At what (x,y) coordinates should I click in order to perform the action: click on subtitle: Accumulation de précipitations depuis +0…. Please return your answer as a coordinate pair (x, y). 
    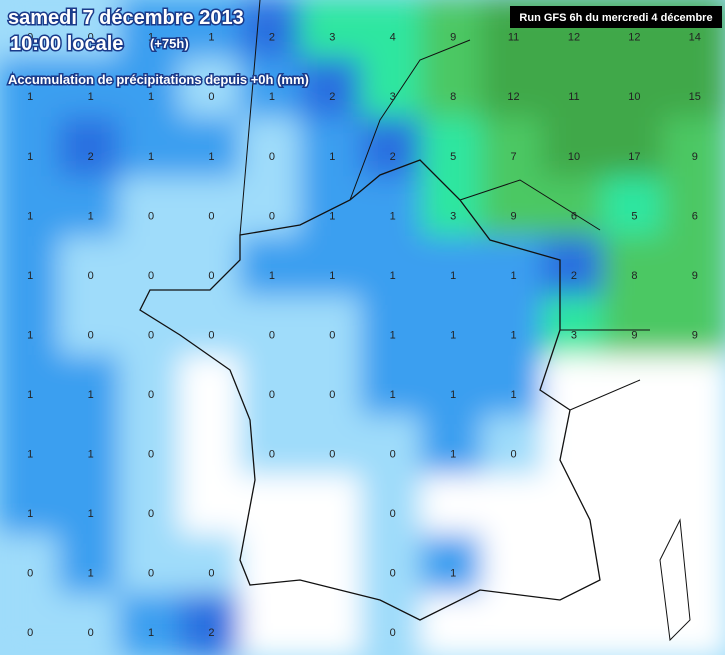
    Looking at the image, I should click on (158, 79).